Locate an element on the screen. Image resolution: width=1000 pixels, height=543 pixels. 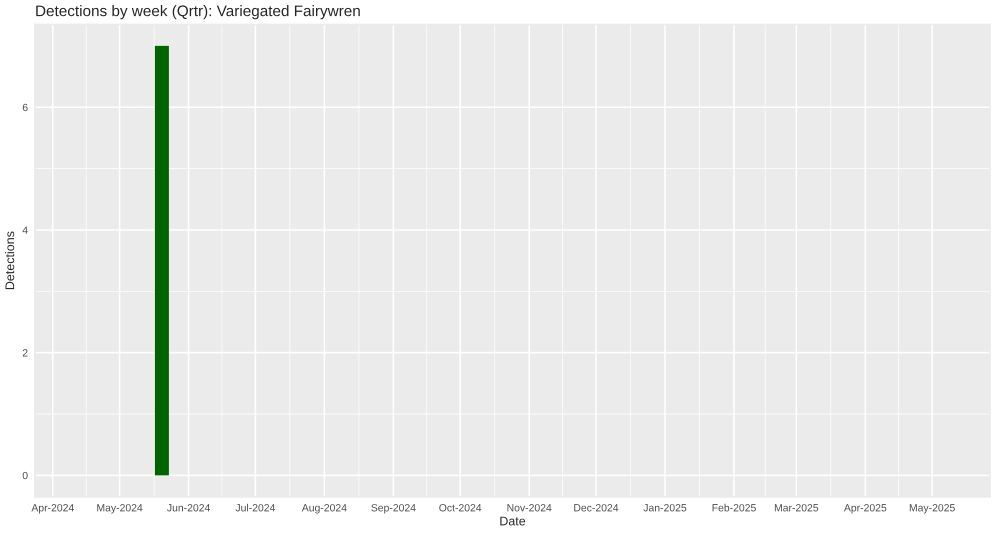
x-tick-label: Apr-2025 is located at coordinates (865, 509).